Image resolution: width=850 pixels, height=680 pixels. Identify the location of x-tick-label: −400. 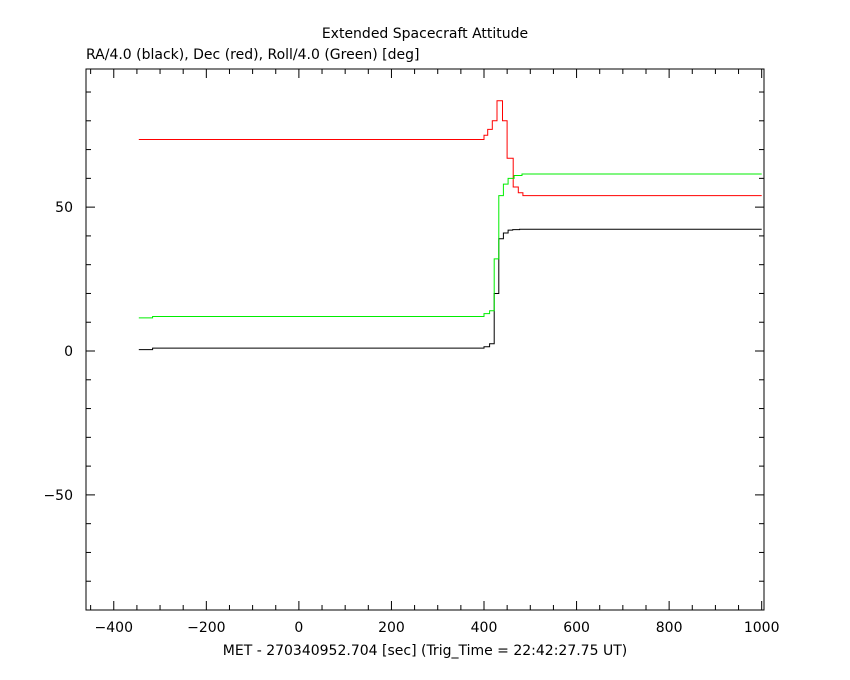
(114, 628).